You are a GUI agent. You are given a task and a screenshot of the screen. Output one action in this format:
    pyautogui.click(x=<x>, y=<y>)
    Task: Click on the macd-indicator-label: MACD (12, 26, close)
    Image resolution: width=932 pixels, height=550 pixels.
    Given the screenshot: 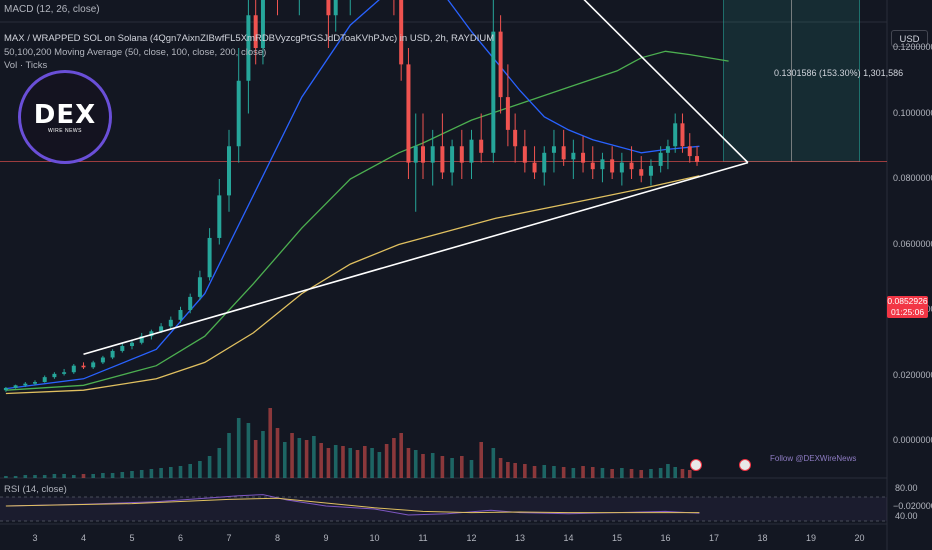 What is the action you would take?
    pyautogui.click(x=52, y=9)
    